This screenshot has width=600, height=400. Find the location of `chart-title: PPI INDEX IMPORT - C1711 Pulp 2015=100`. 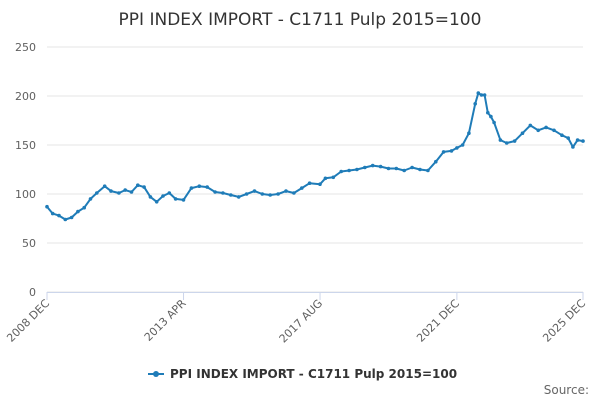

chart-title: PPI INDEX IMPORT - C1711 Pulp 2015=100 is located at coordinates (300, 20).